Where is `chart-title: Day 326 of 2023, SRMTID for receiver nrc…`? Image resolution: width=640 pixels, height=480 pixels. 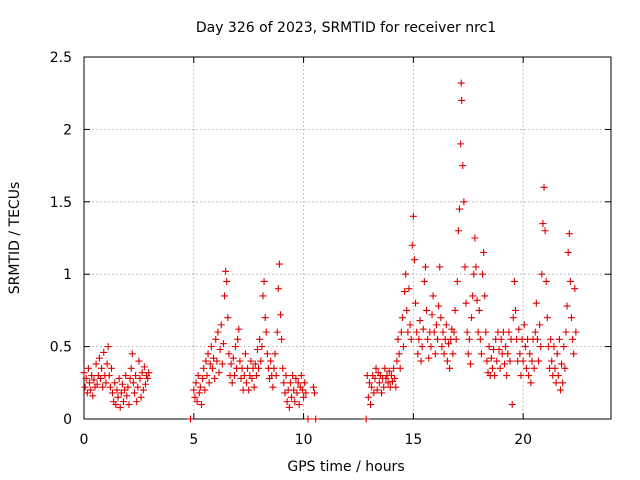 chart-title: Day 326 of 2023, SRMTID for receiver nrc… is located at coordinates (346, 28).